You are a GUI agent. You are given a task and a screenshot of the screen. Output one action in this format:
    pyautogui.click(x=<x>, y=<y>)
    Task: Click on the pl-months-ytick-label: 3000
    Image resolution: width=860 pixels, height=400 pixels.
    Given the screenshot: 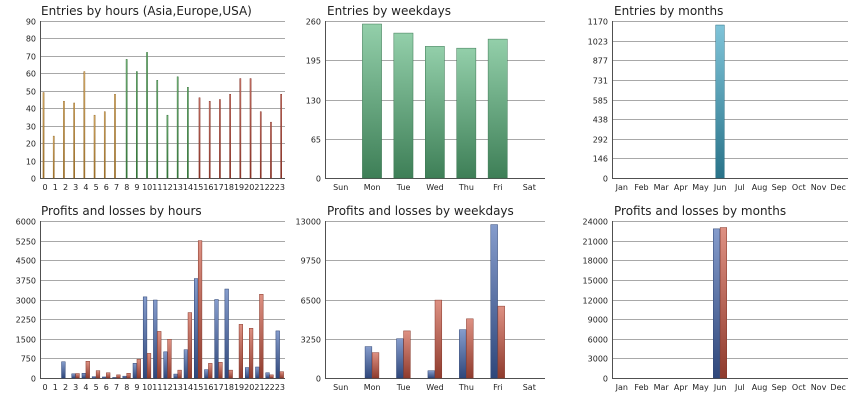 What is the action you would take?
    pyautogui.click(x=598, y=359)
    